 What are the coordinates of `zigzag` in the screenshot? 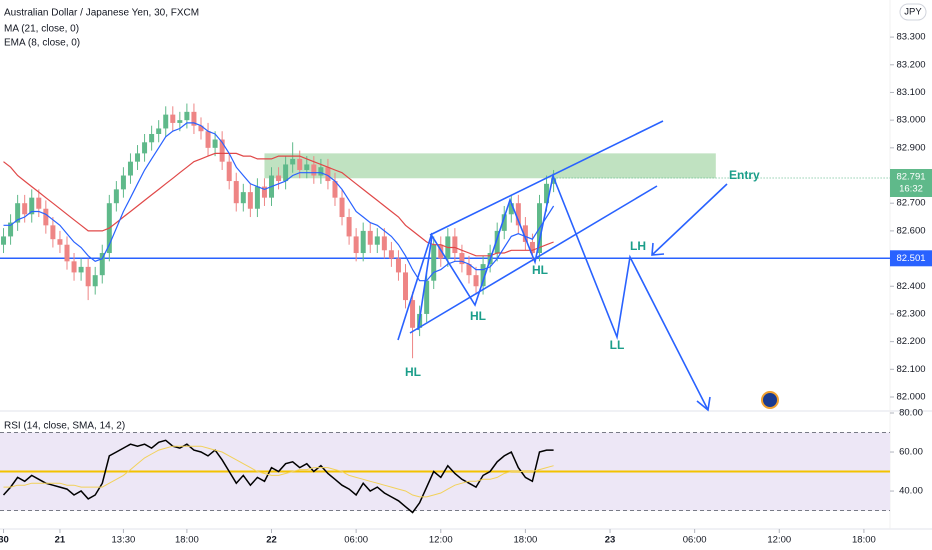 It's located at (563, 292).